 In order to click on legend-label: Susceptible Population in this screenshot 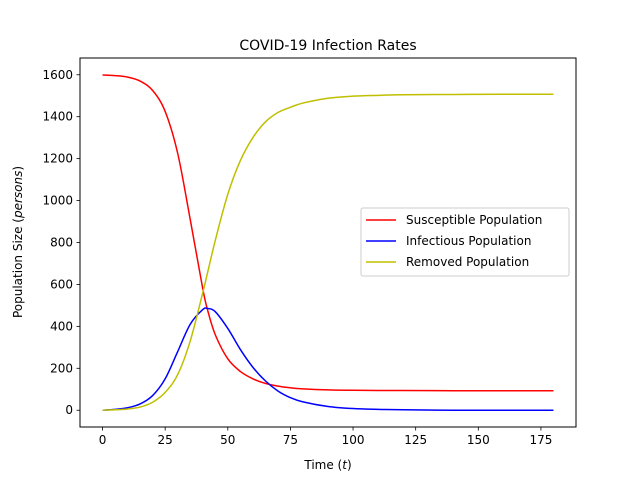, I will do `click(474, 220)`.